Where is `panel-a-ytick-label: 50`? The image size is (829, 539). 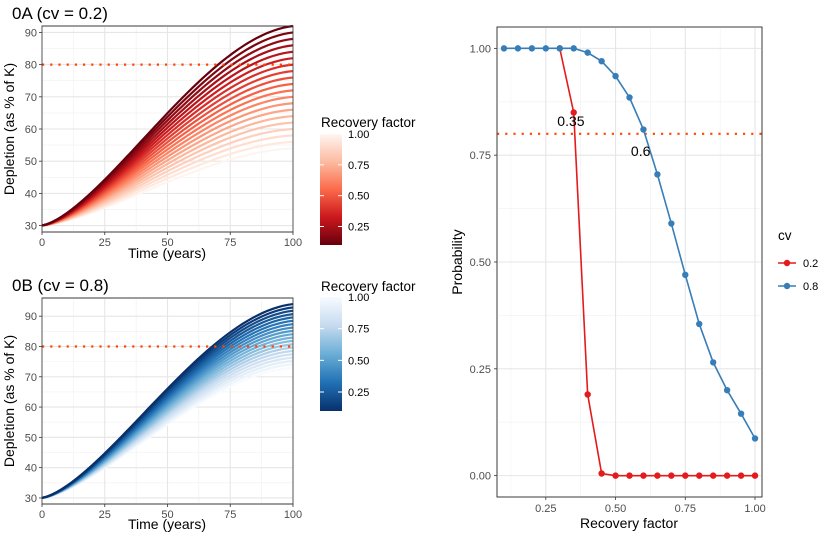
panel-a-ytick-label: 50 is located at coordinates (31, 162).